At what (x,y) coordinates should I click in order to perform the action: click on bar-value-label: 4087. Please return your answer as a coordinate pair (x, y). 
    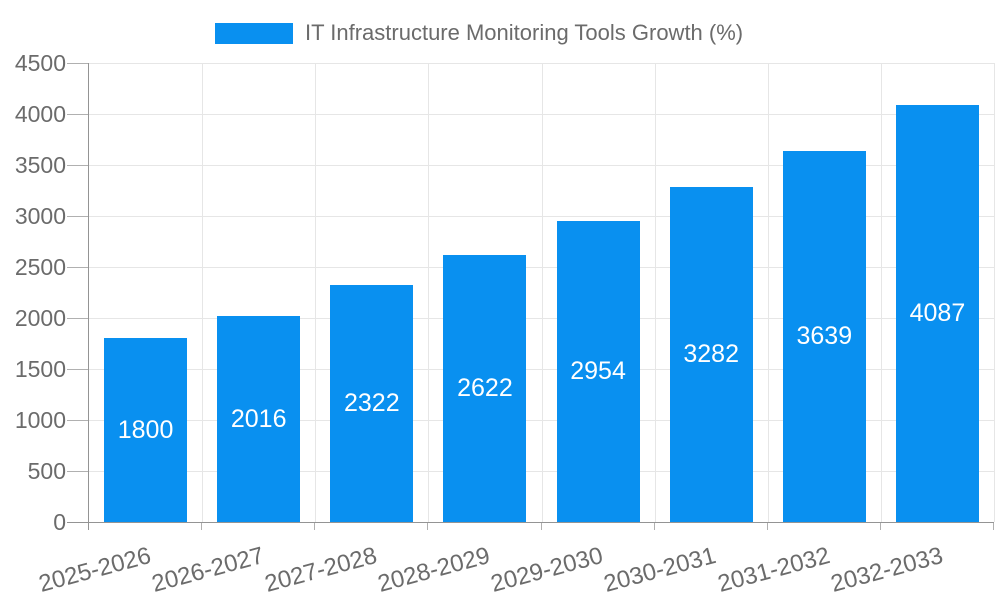
    Looking at the image, I should click on (937, 313).